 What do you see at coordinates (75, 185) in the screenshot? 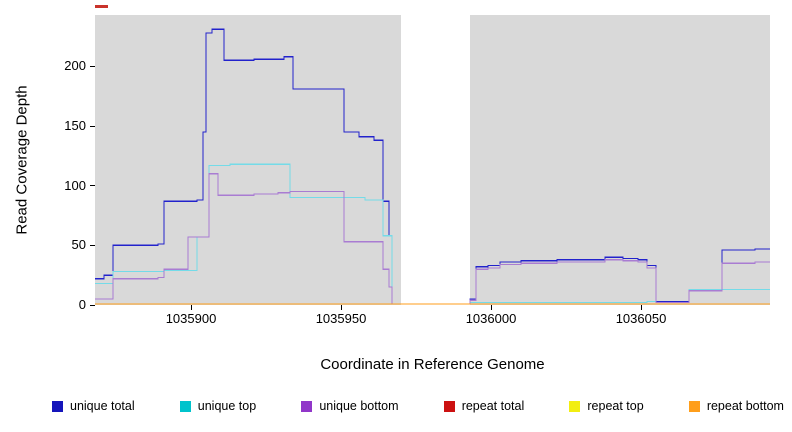
I see `y-tick-label: 100` at bounding box center [75, 185].